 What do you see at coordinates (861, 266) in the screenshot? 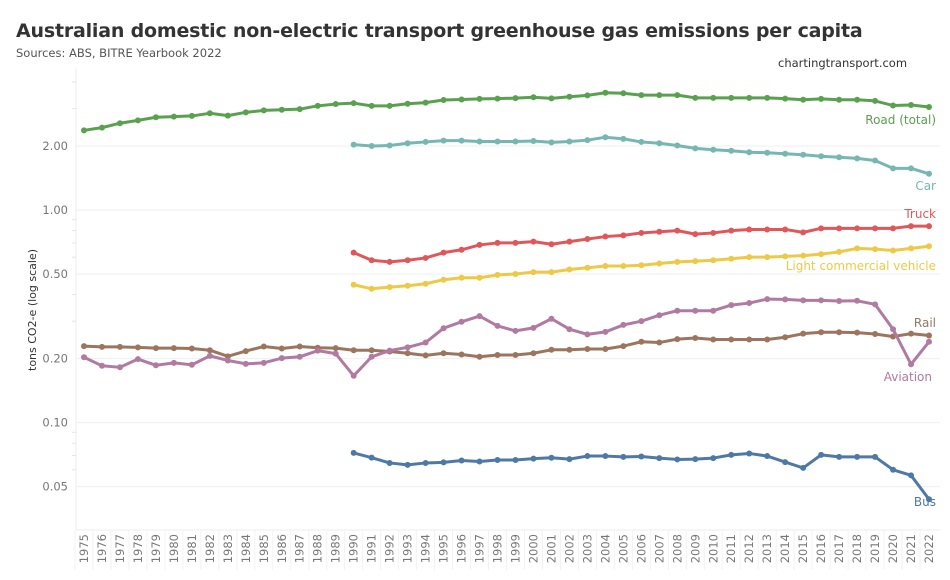
I see `series-label-light-commercial-vehicle: Light commercial vehicle` at bounding box center [861, 266].